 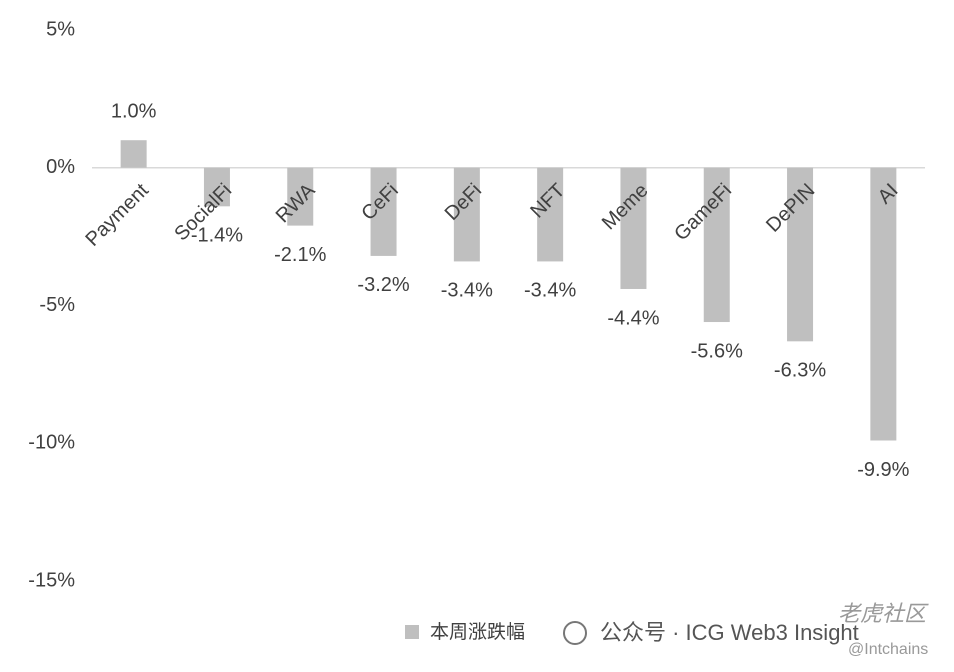 I want to click on legend-label: 本周涨跌幅, so click(x=477, y=632).